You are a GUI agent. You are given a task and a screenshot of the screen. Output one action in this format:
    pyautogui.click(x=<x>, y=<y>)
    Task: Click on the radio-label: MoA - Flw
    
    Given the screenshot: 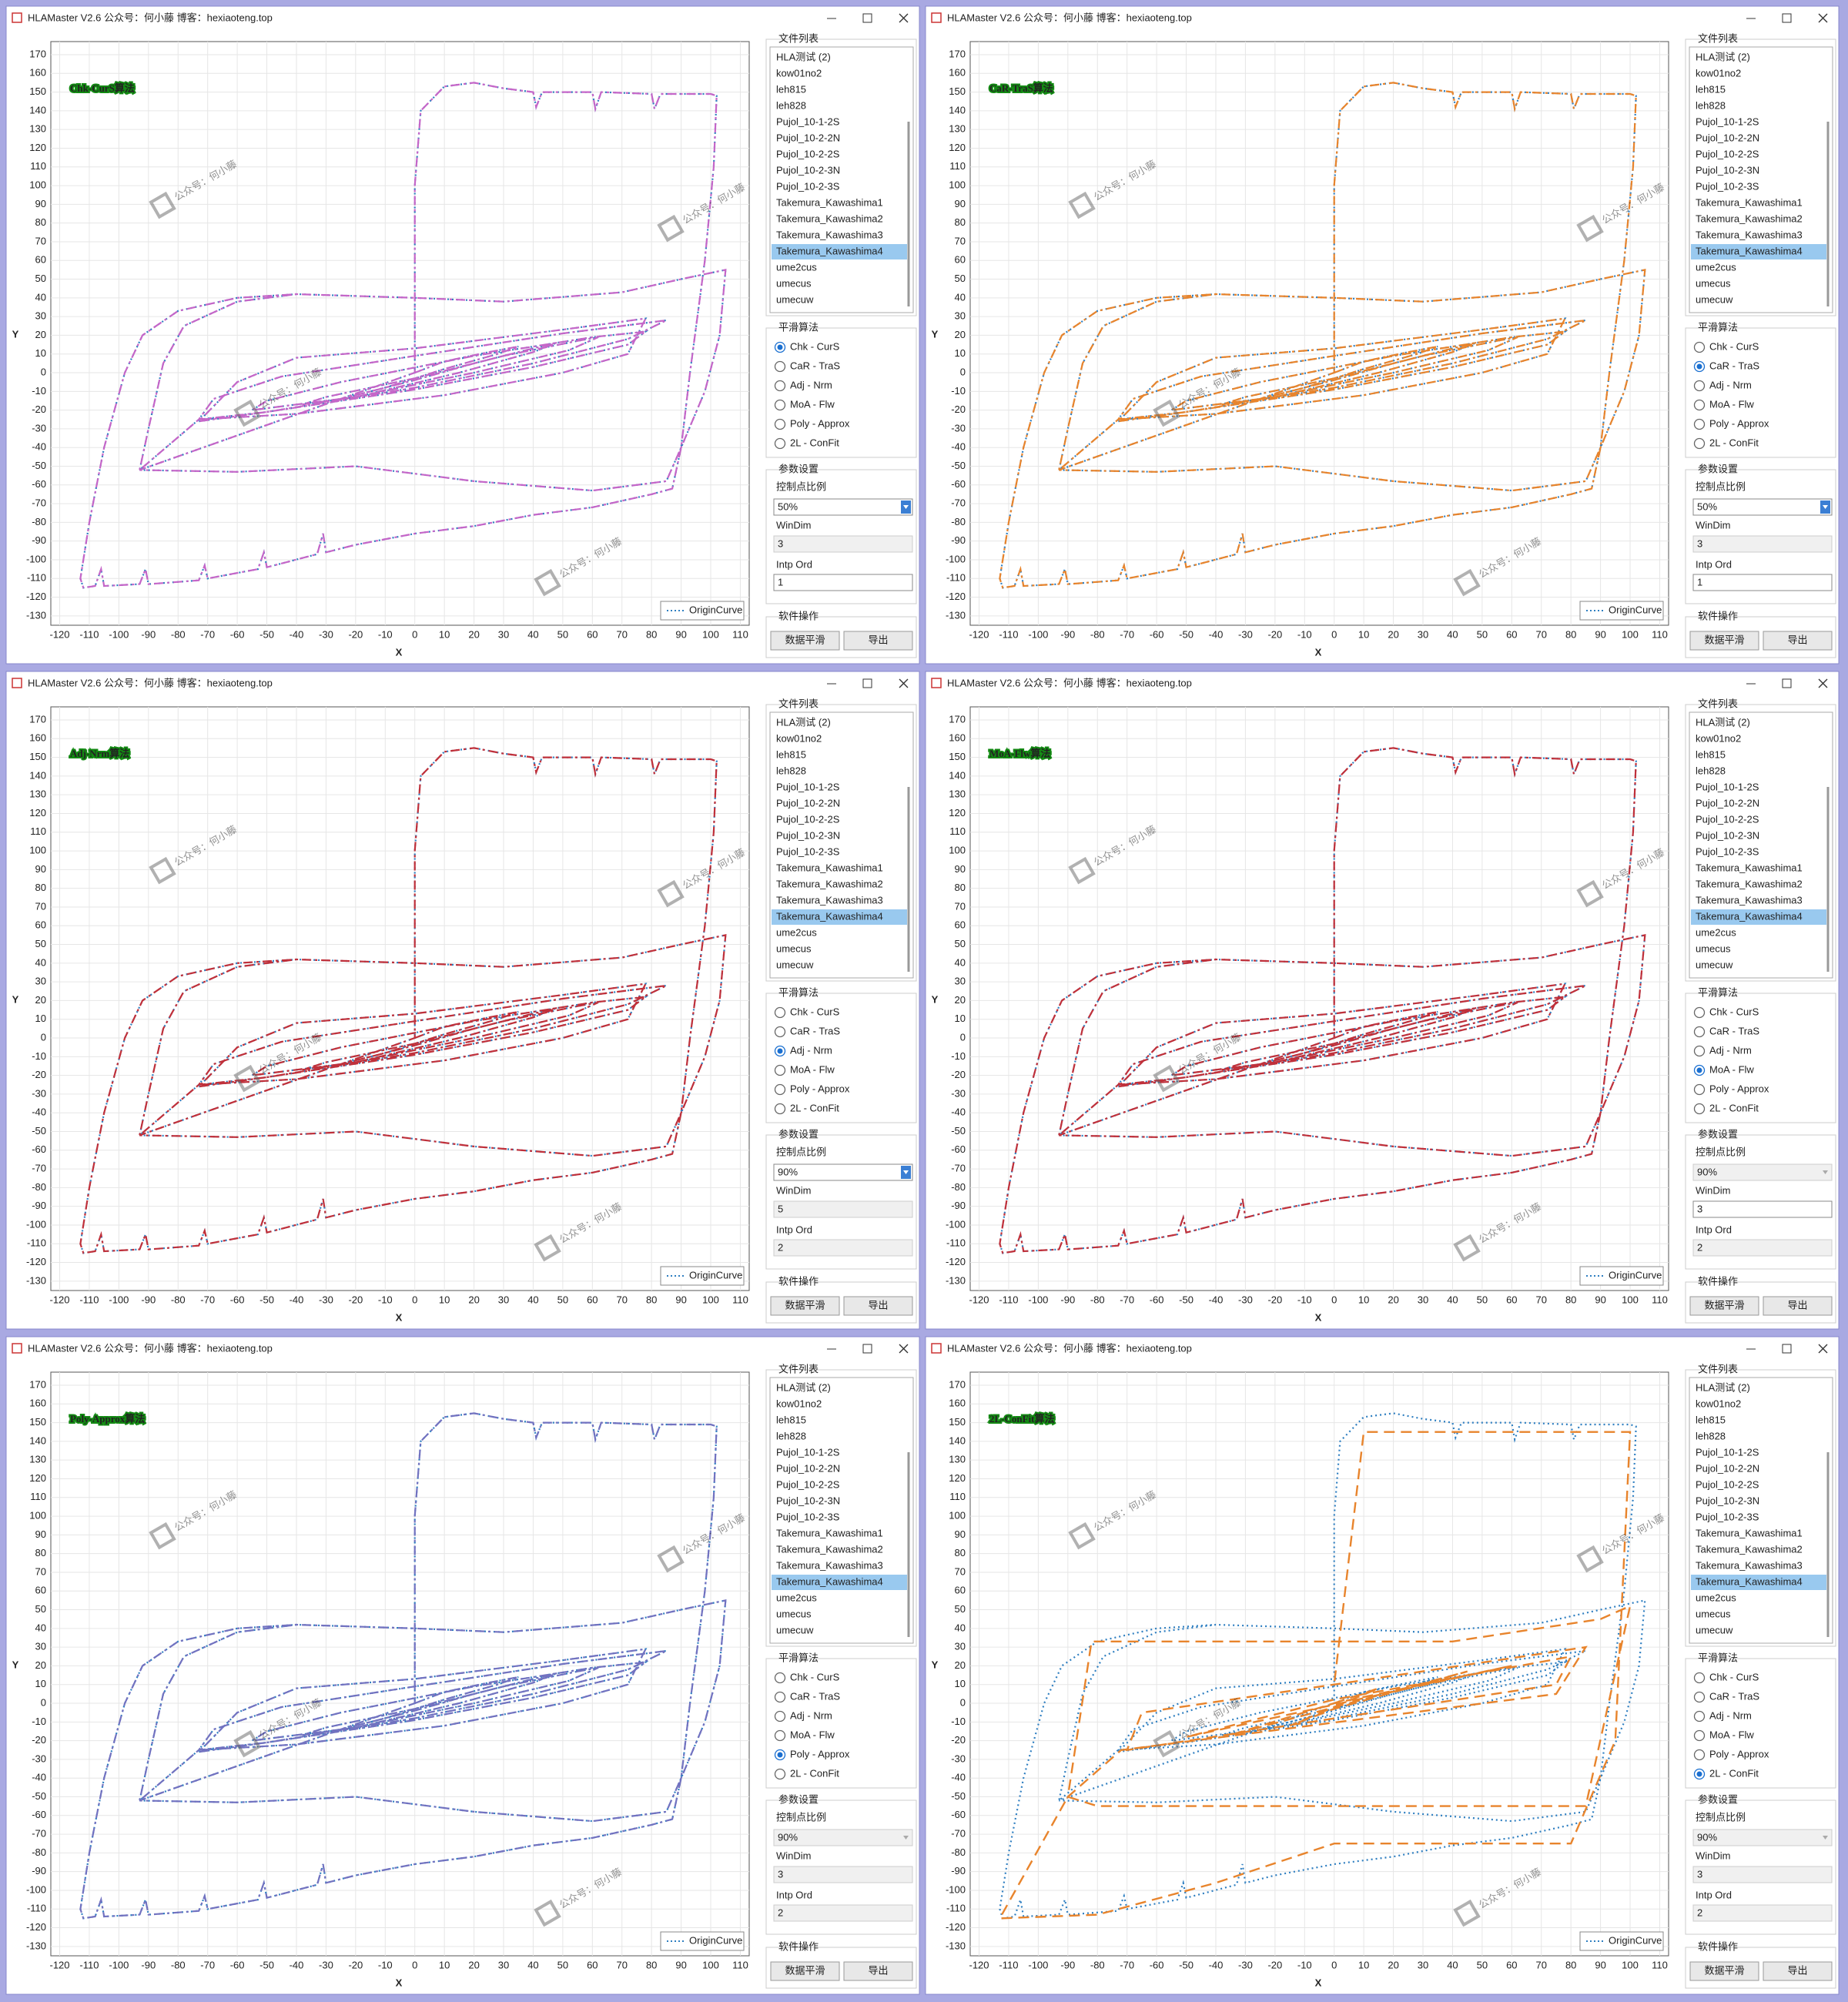 What is the action you would take?
    pyautogui.click(x=1731, y=1069)
    